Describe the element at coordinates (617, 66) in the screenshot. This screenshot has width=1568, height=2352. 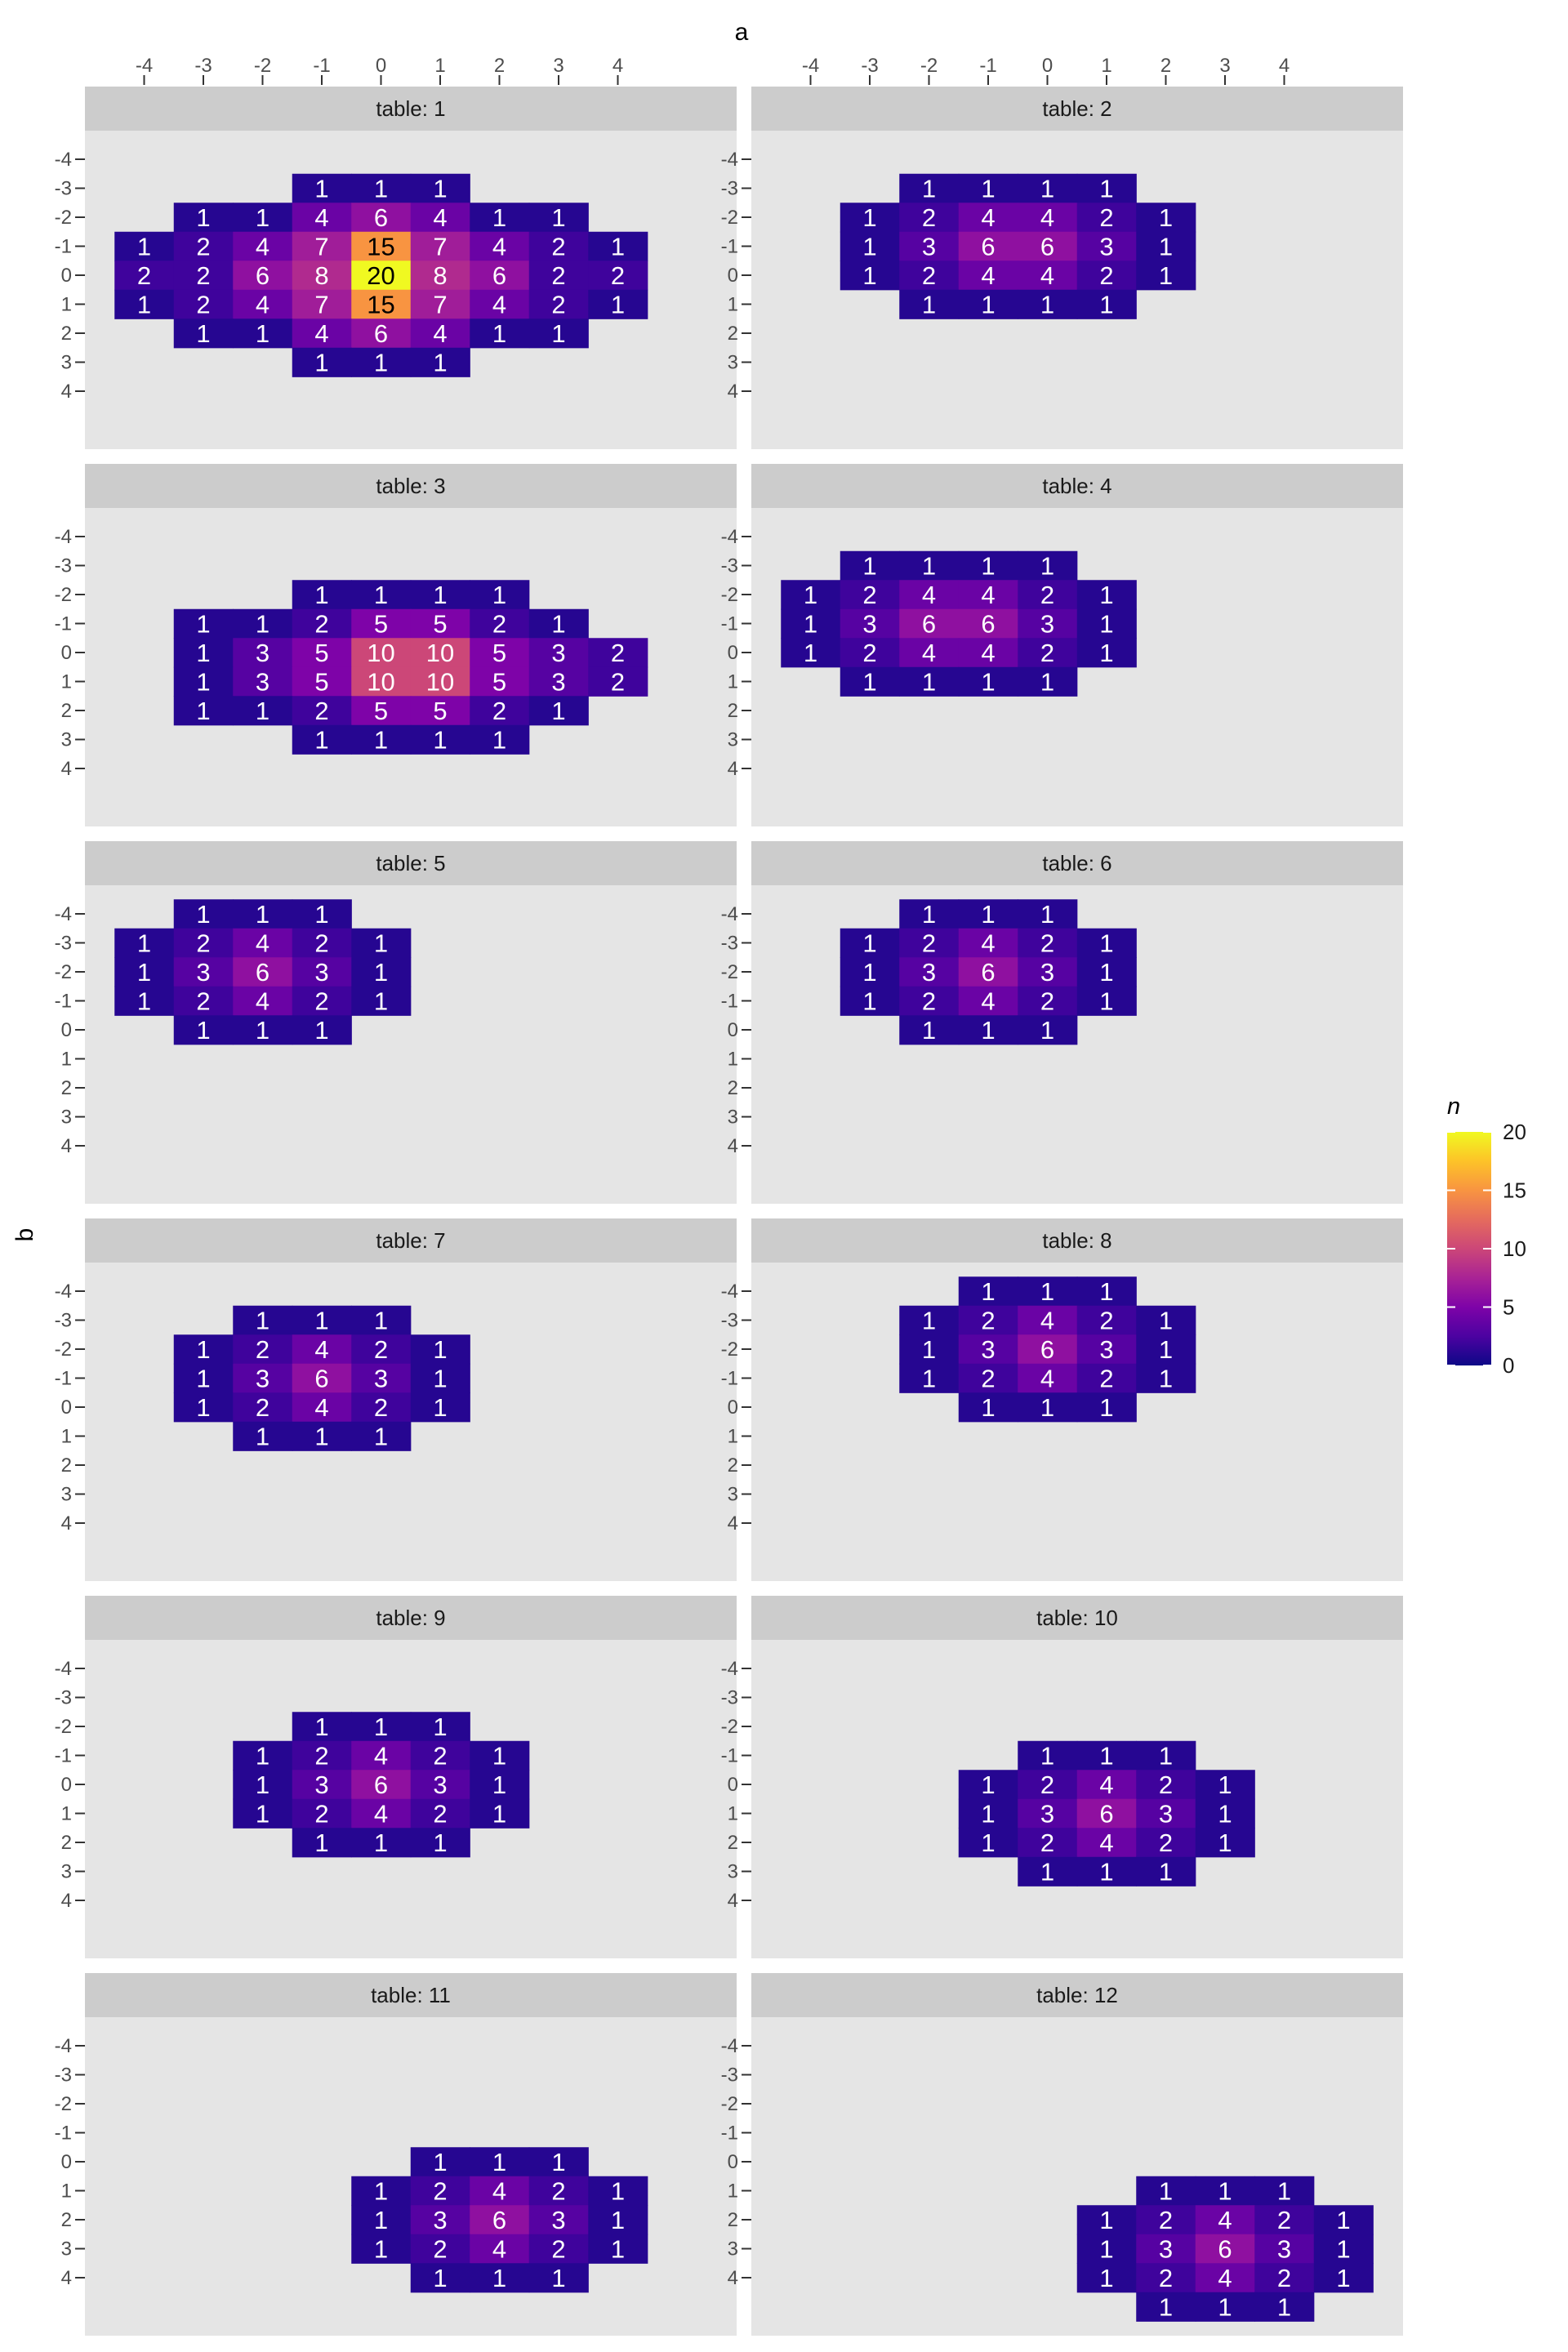
I see `x-tick-label: 4` at that location.